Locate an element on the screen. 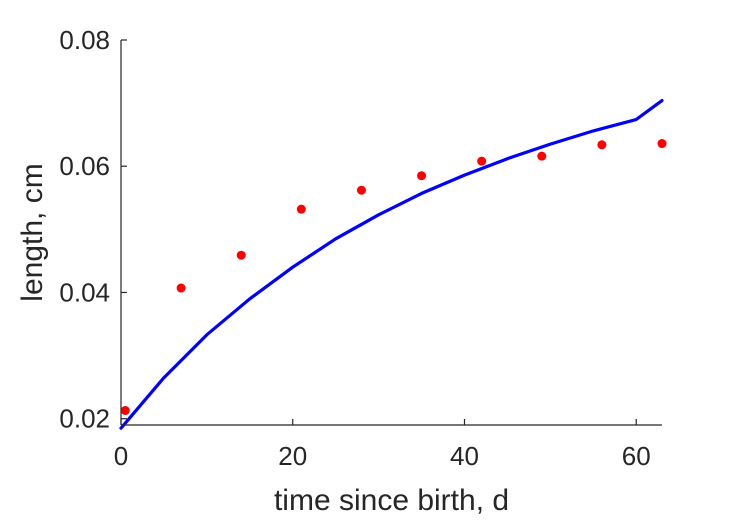  x-tick-label: 40 is located at coordinates (464, 456).